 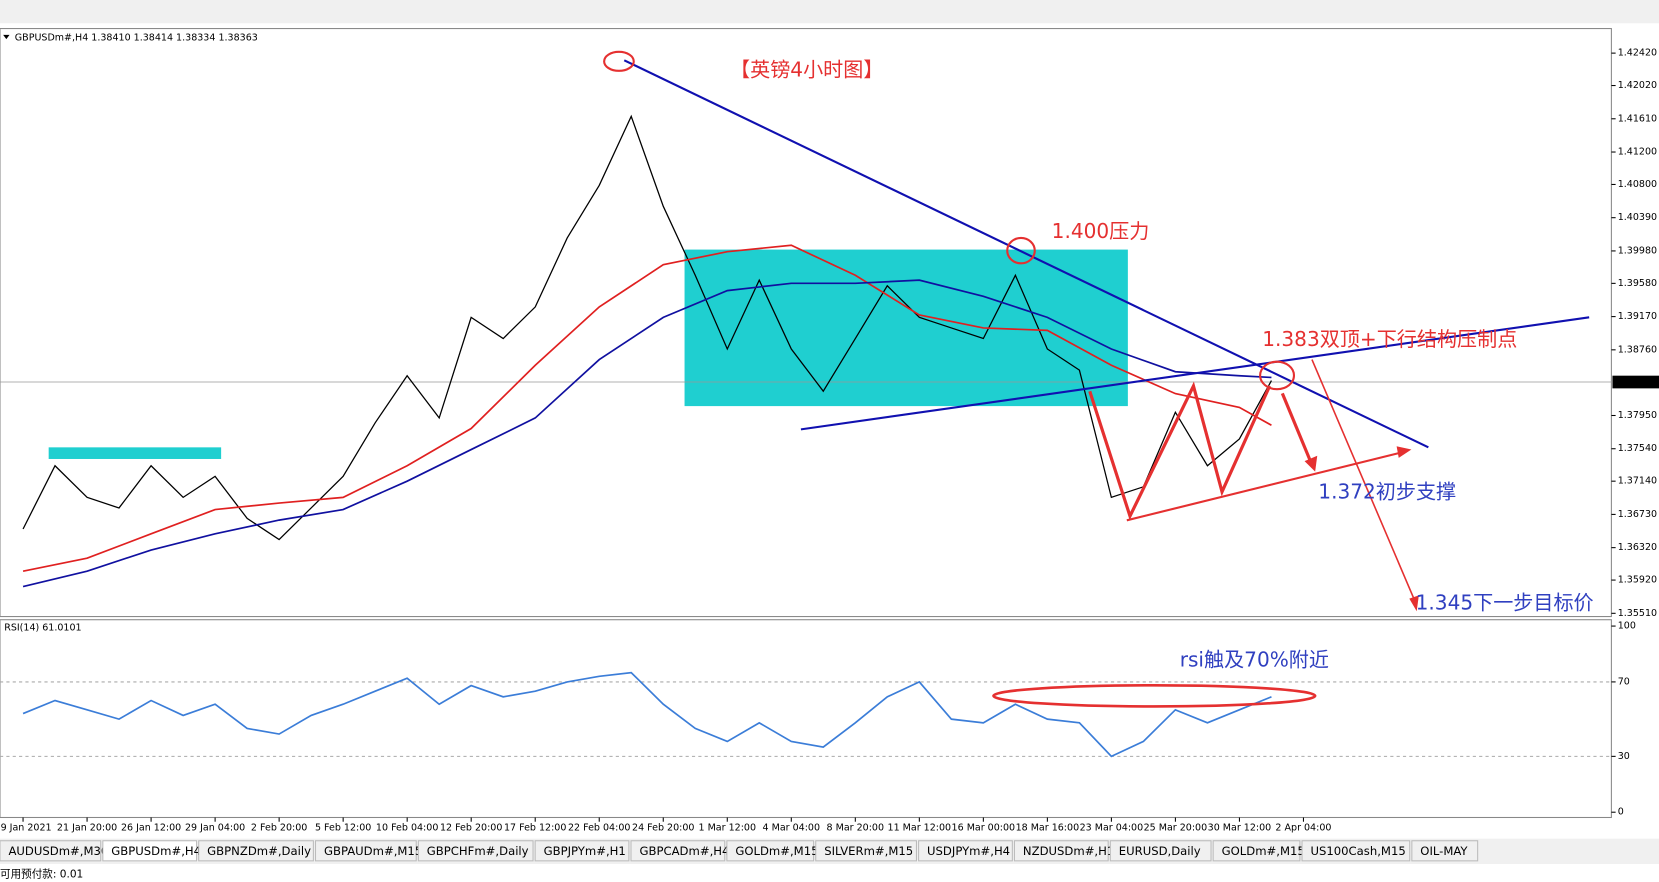 I want to click on tab-label: US100Cash,M15, so click(x=1357, y=851).